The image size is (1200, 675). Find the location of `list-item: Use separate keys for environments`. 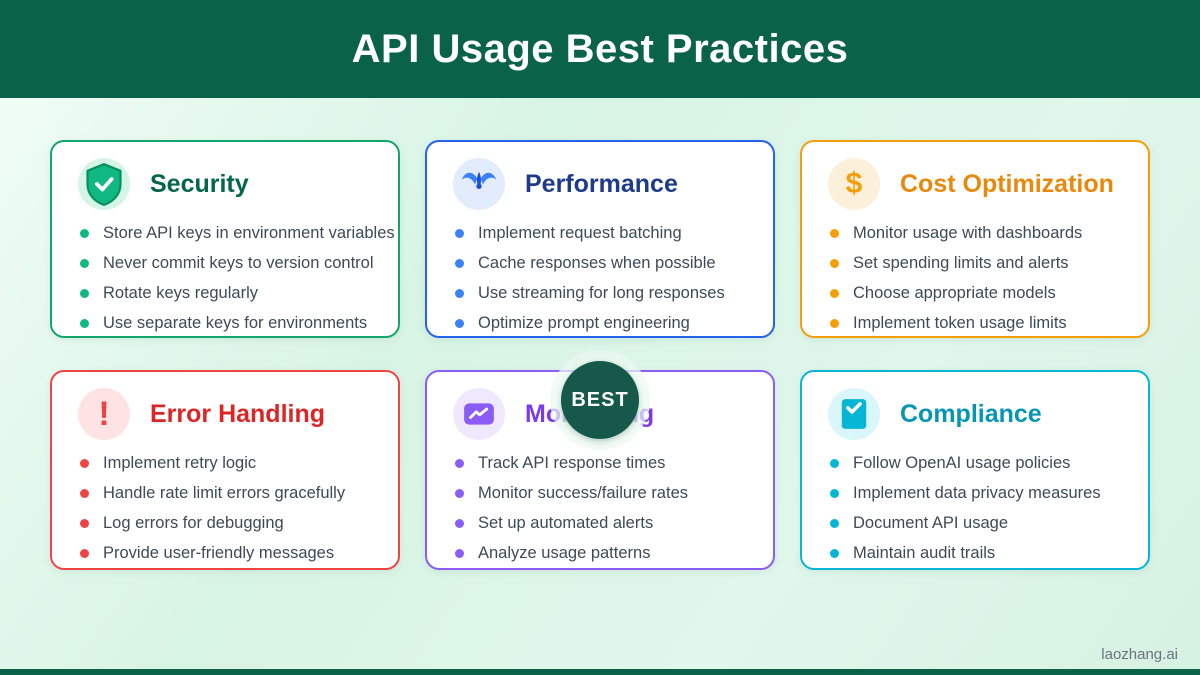

list-item: Use separate keys for environments is located at coordinates (239, 323).